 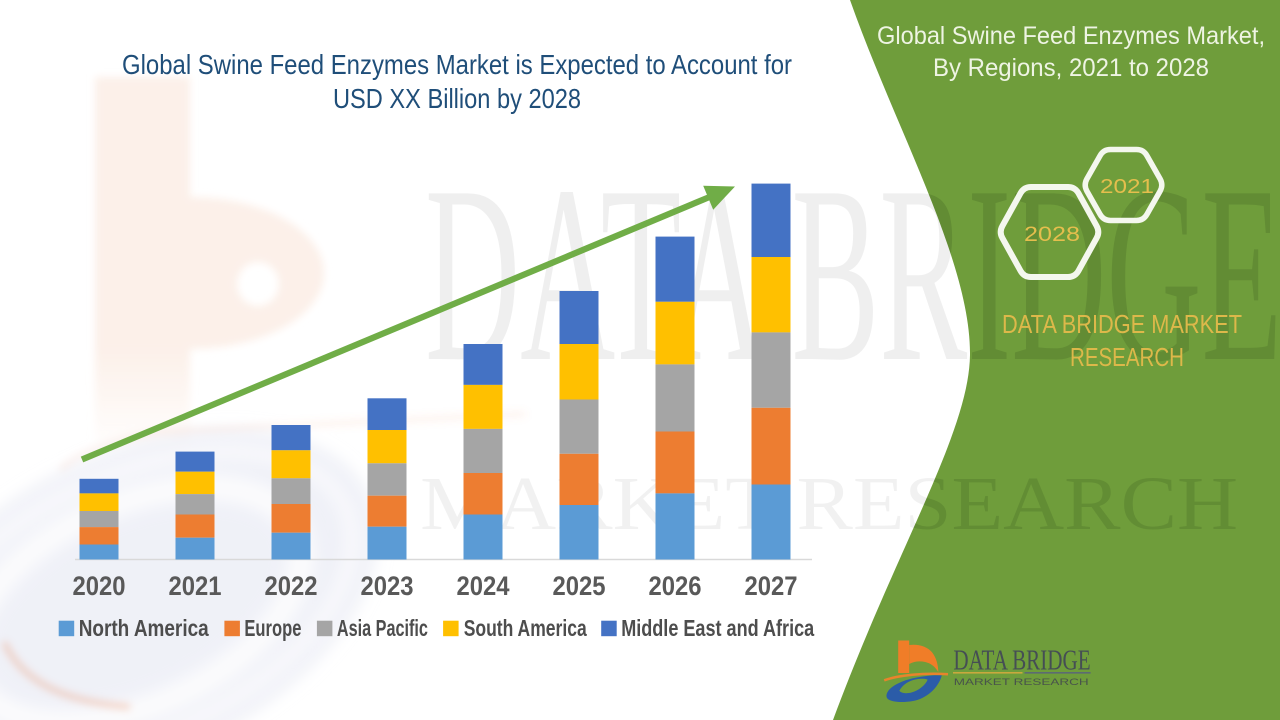 What do you see at coordinates (1071, 36) in the screenshot?
I see `svg-text:Global Swine Feed Enzymes Mark: Global Swine Feed Enzymes Market,` at bounding box center [1071, 36].